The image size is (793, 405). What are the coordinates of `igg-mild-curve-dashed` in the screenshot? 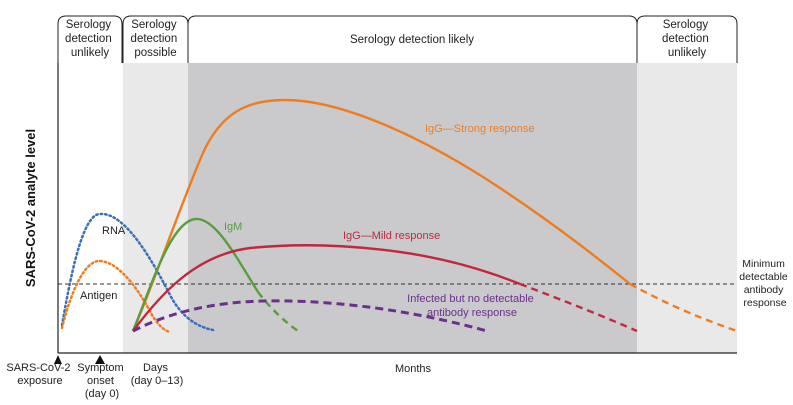 It's located at (578, 307).